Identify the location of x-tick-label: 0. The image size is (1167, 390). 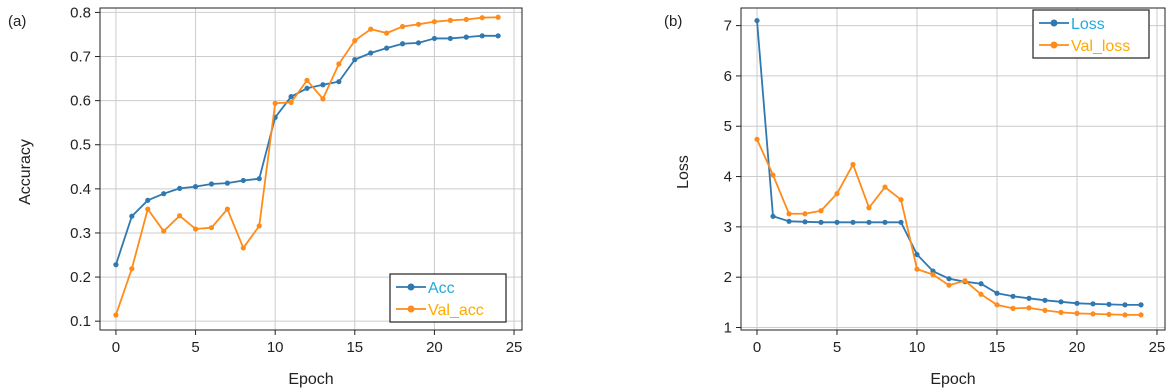
(116, 347).